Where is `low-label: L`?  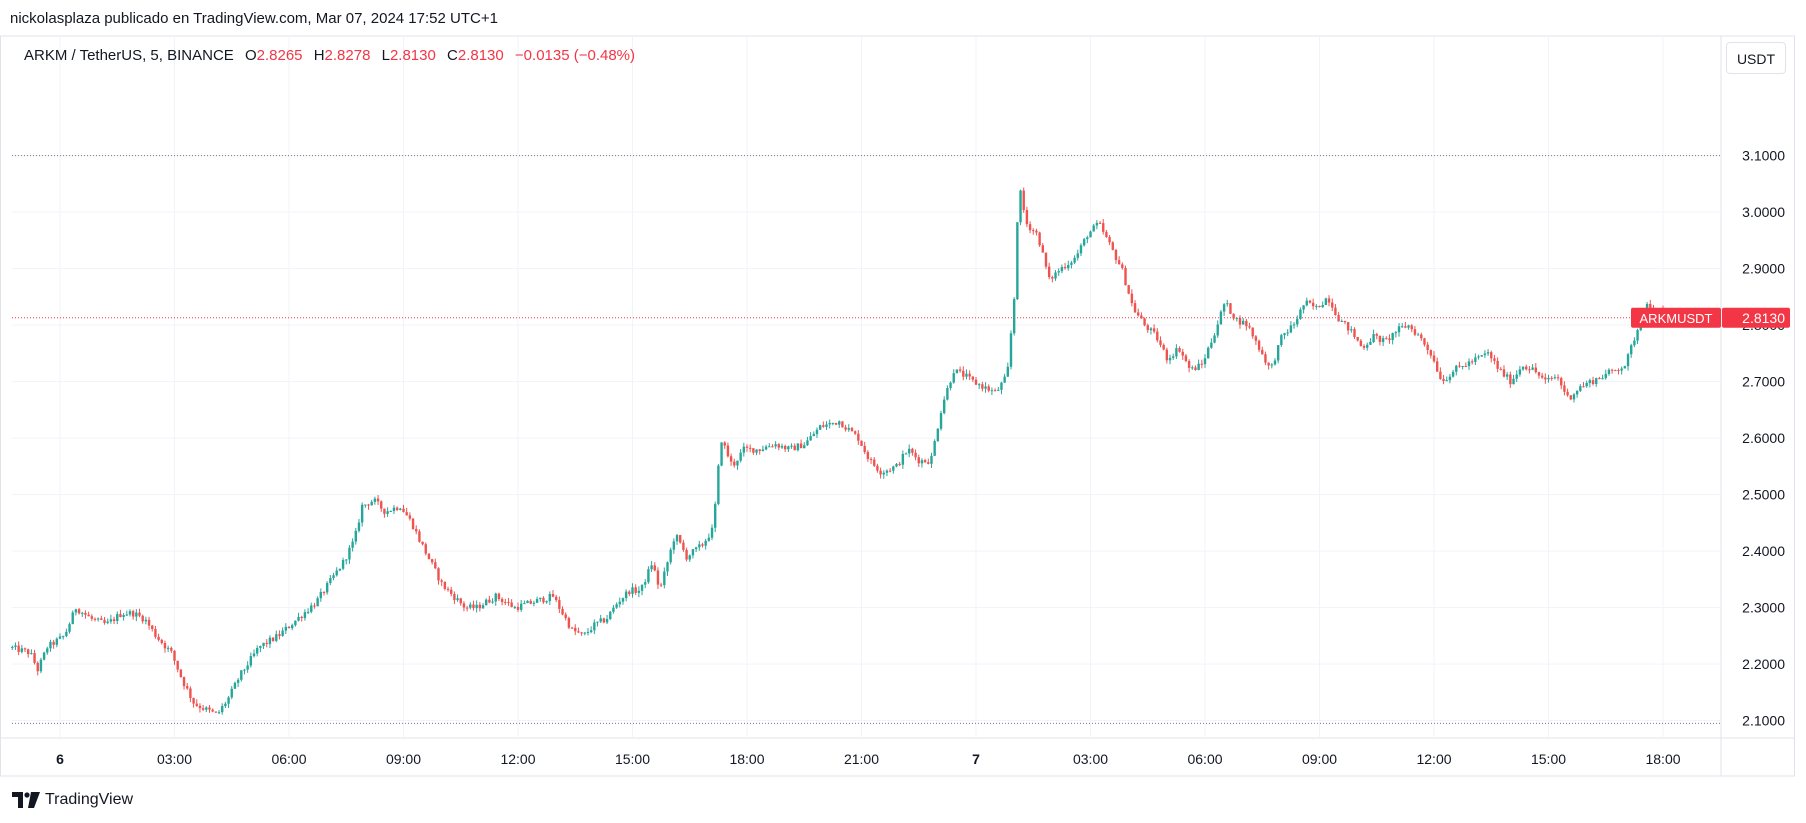
low-label: L is located at coordinates (385, 55).